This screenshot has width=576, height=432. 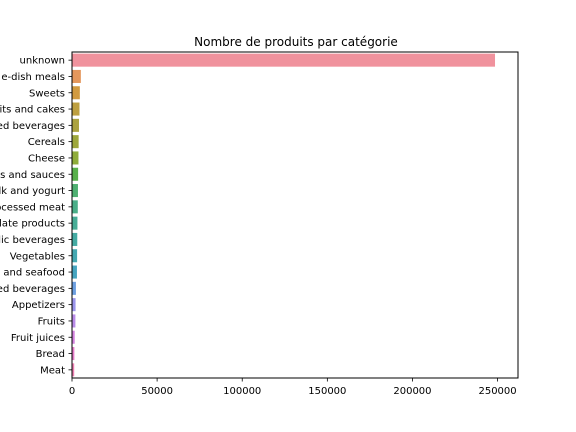 What do you see at coordinates (157, 391) in the screenshot?
I see `x-tick-label: 50000` at bounding box center [157, 391].